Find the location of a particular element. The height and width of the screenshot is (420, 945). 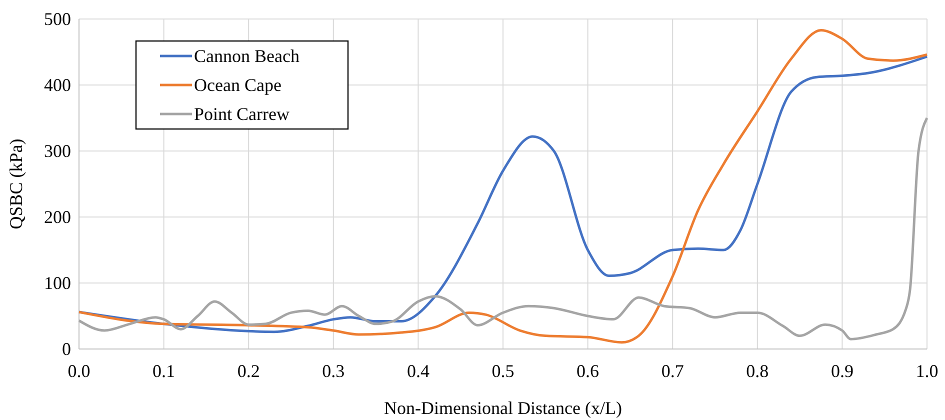

legend-label: Cannon Beach is located at coordinates (247, 56).